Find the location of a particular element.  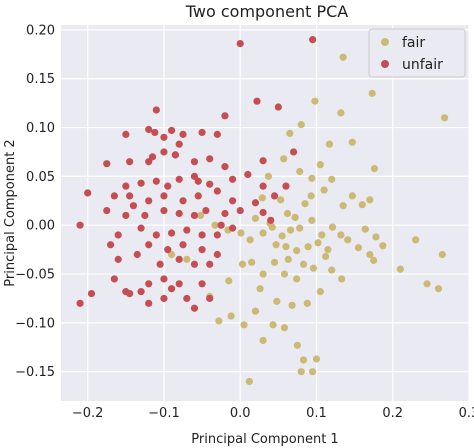

y-tick-label: −0.10 is located at coordinates (35, 323).